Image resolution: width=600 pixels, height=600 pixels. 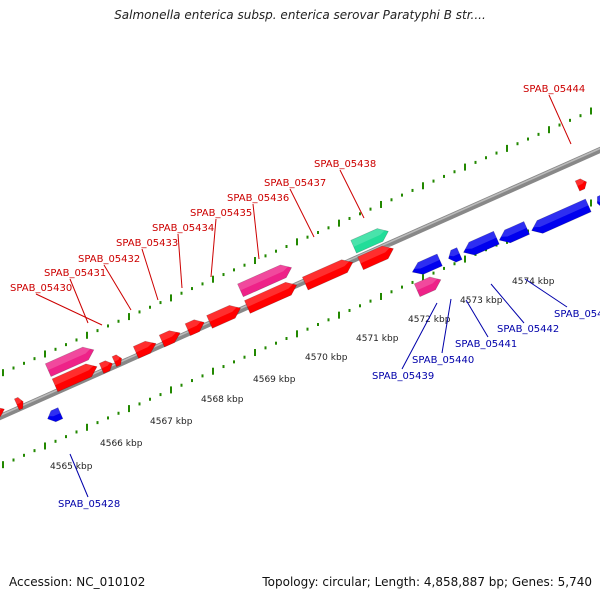 I want to click on gene-label-SPAB_05433: SPAB_05433, so click(x=147, y=243).